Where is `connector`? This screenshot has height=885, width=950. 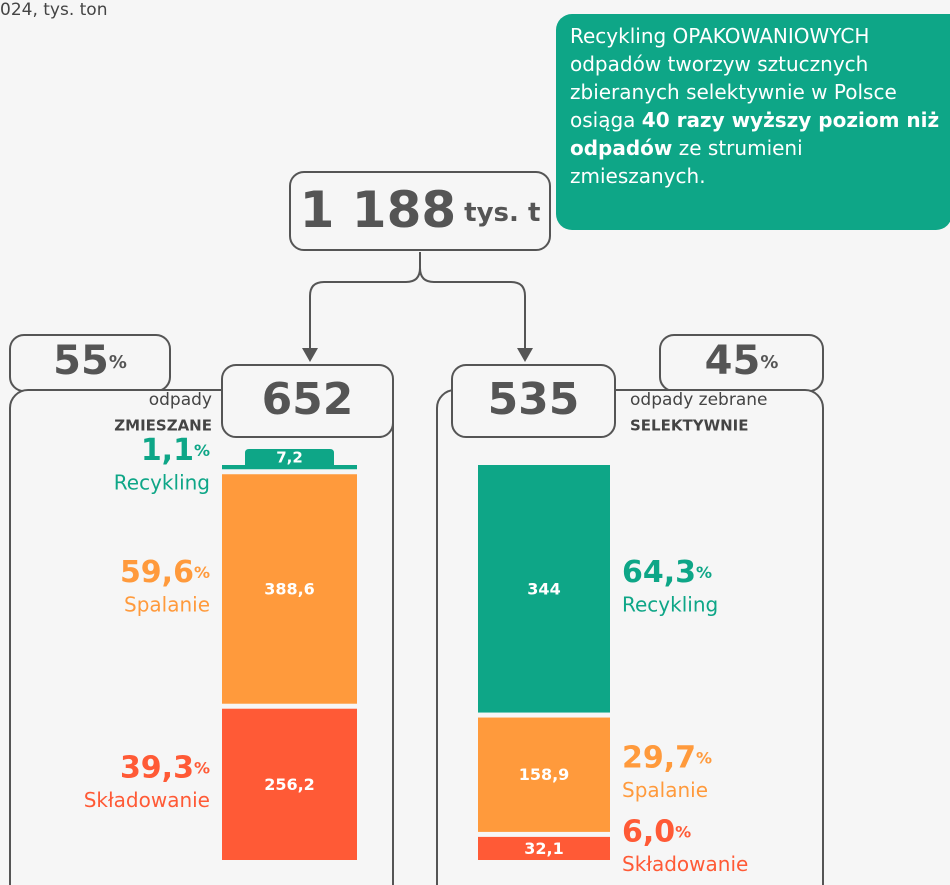
connector is located at coordinates (417, 301).